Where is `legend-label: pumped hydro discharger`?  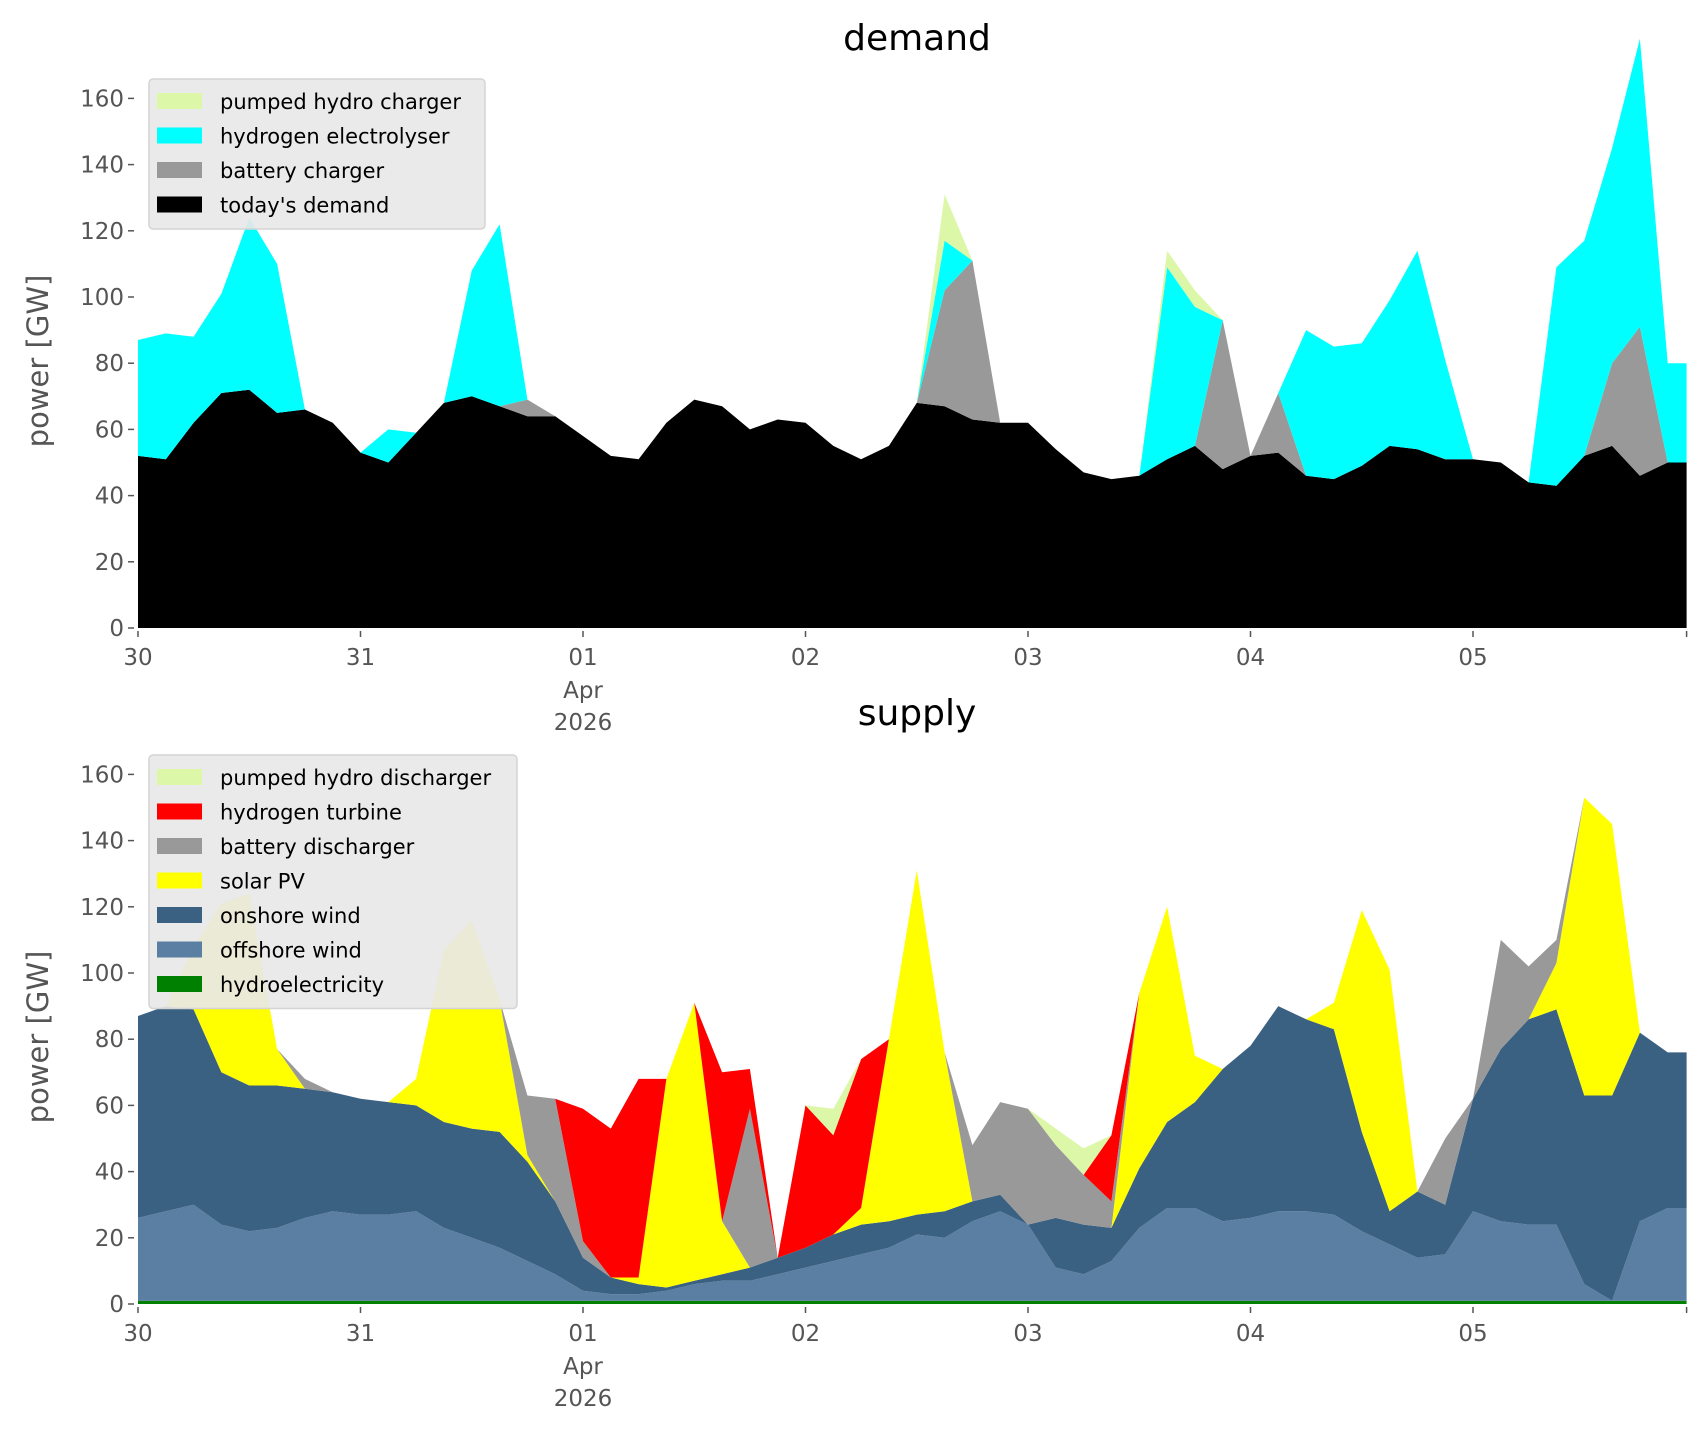
legend-label: pumped hydro discharger is located at coordinates (355, 778).